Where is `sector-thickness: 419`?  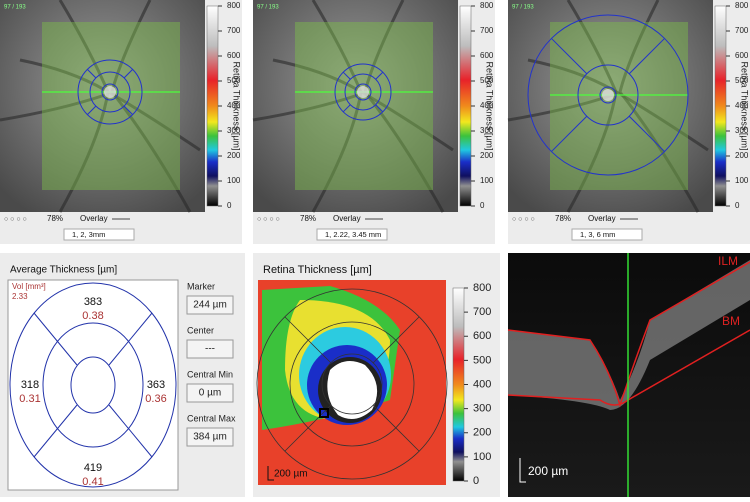 sector-thickness: 419 is located at coordinates (93, 468).